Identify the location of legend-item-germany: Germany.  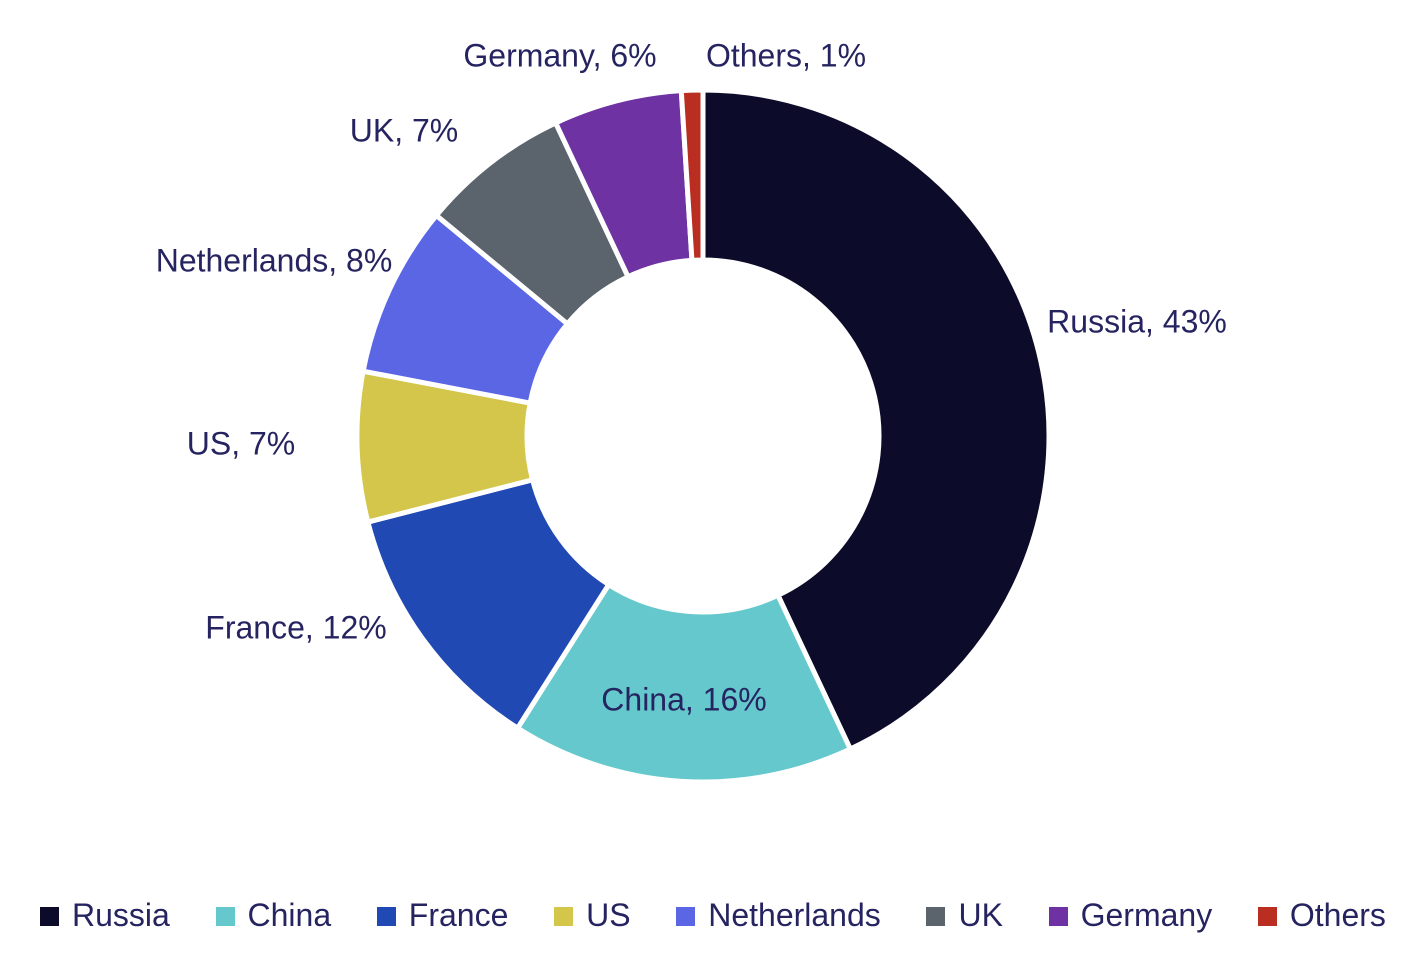
(1130, 915).